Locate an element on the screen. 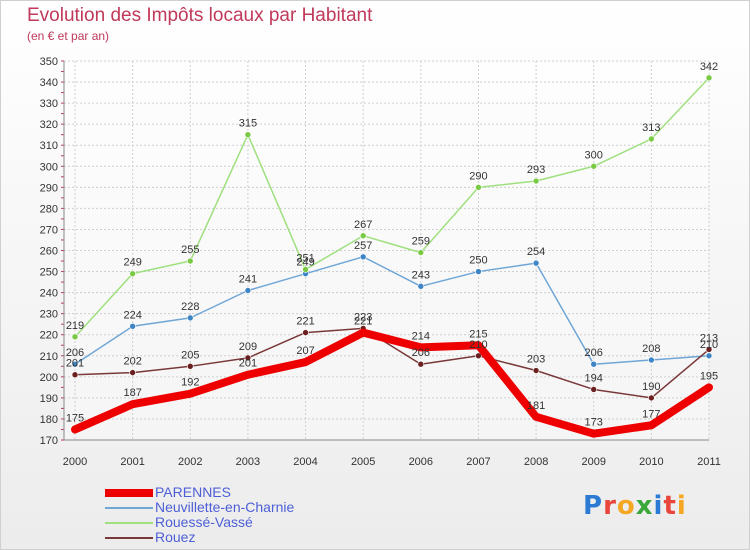 This screenshot has height=550, width=750. y-tick-label: 310 is located at coordinates (49, 146).